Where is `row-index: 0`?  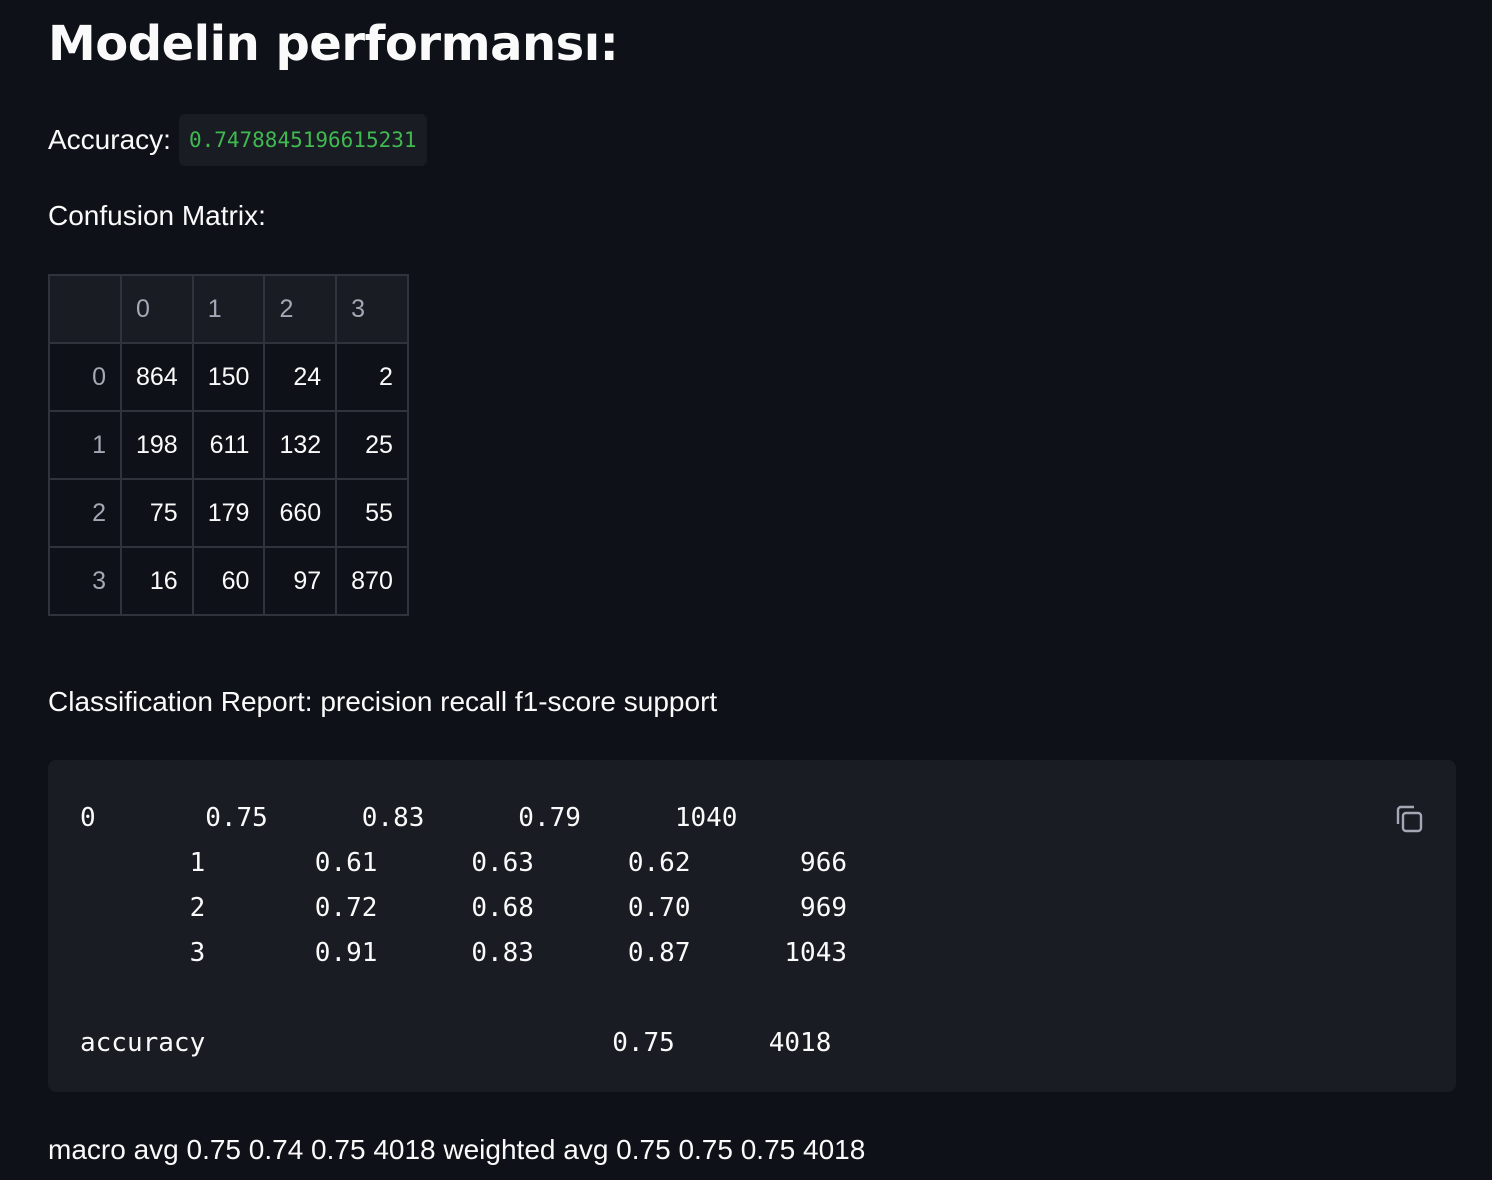
row-index: 0 is located at coordinates (85, 377).